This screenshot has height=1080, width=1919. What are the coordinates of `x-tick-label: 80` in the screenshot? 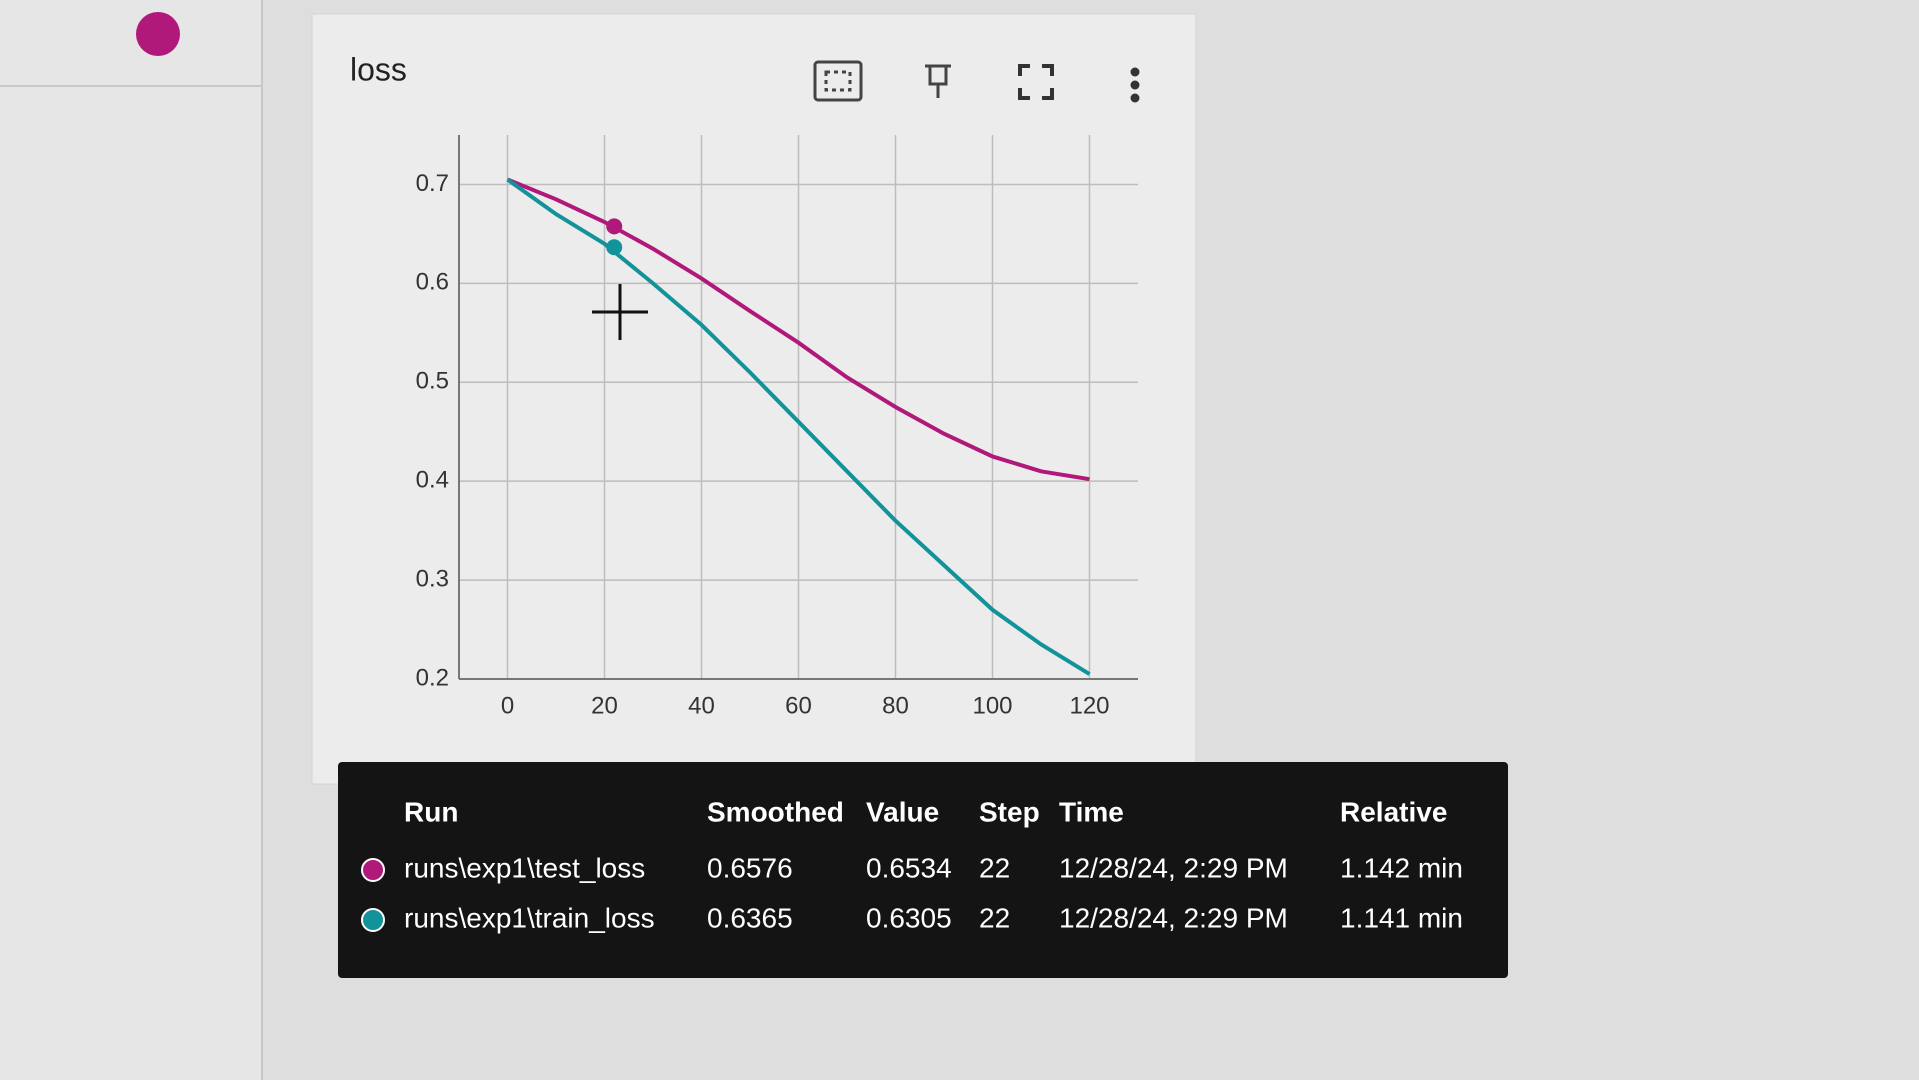 It's located at (895, 705).